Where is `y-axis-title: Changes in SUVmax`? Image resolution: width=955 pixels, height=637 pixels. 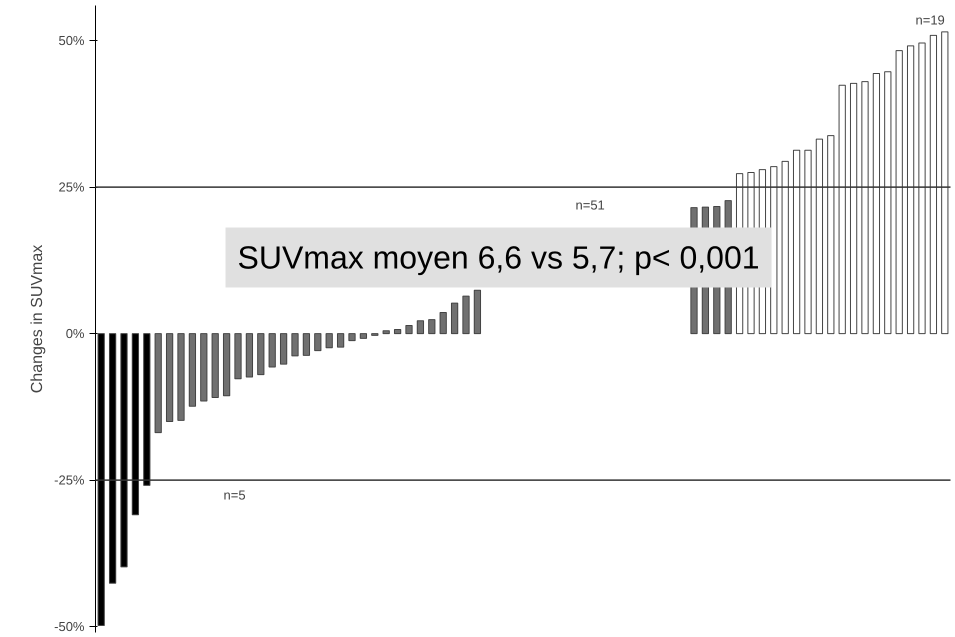
y-axis-title: Changes in SUVmax is located at coordinates (37, 319).